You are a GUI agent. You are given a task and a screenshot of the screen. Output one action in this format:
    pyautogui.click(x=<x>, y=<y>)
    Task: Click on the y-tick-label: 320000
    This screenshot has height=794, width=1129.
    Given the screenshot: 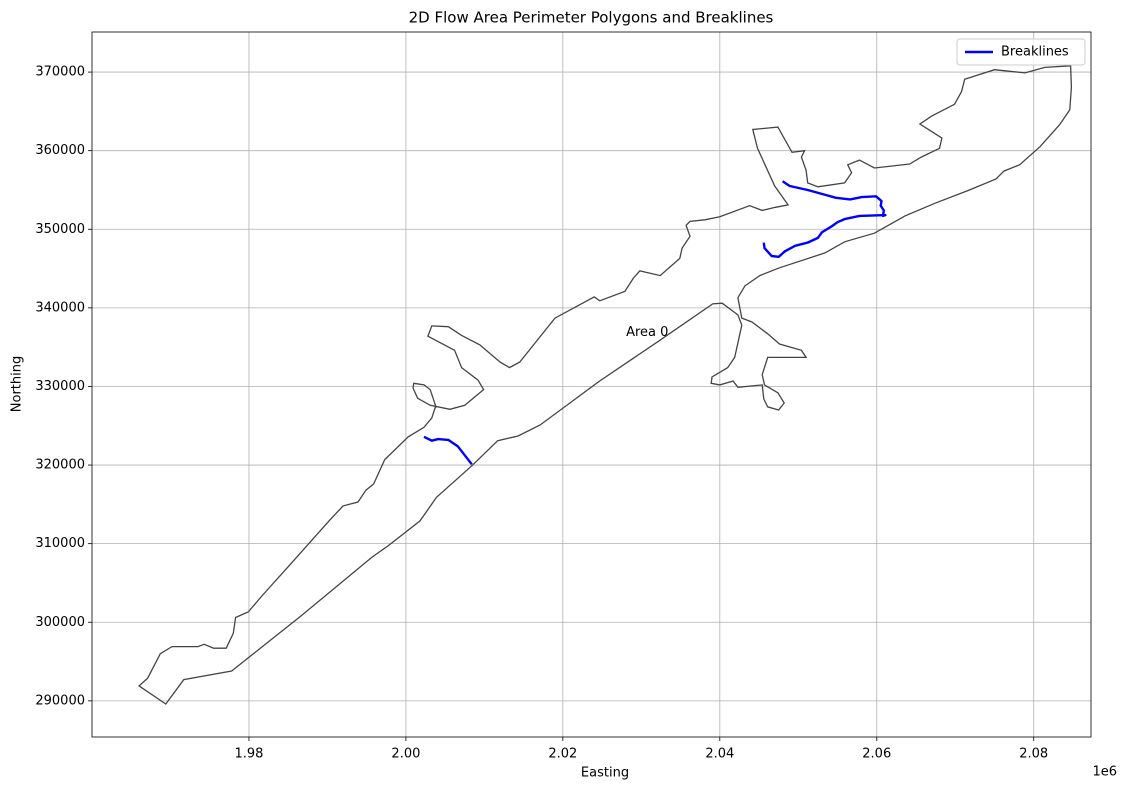 What is the action you would take?
    pyautogui.click(x=60, y=465)
    